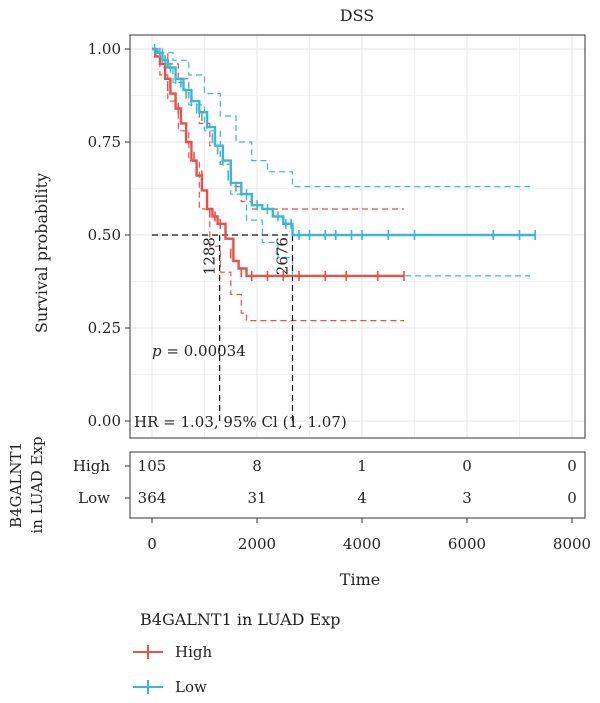 The height and width of the screenshot is (703, 600). What do you see at coordinates (152, 544) in the screenshot?
I see `x-tick-label: 0` at bounding box center [152, 544].